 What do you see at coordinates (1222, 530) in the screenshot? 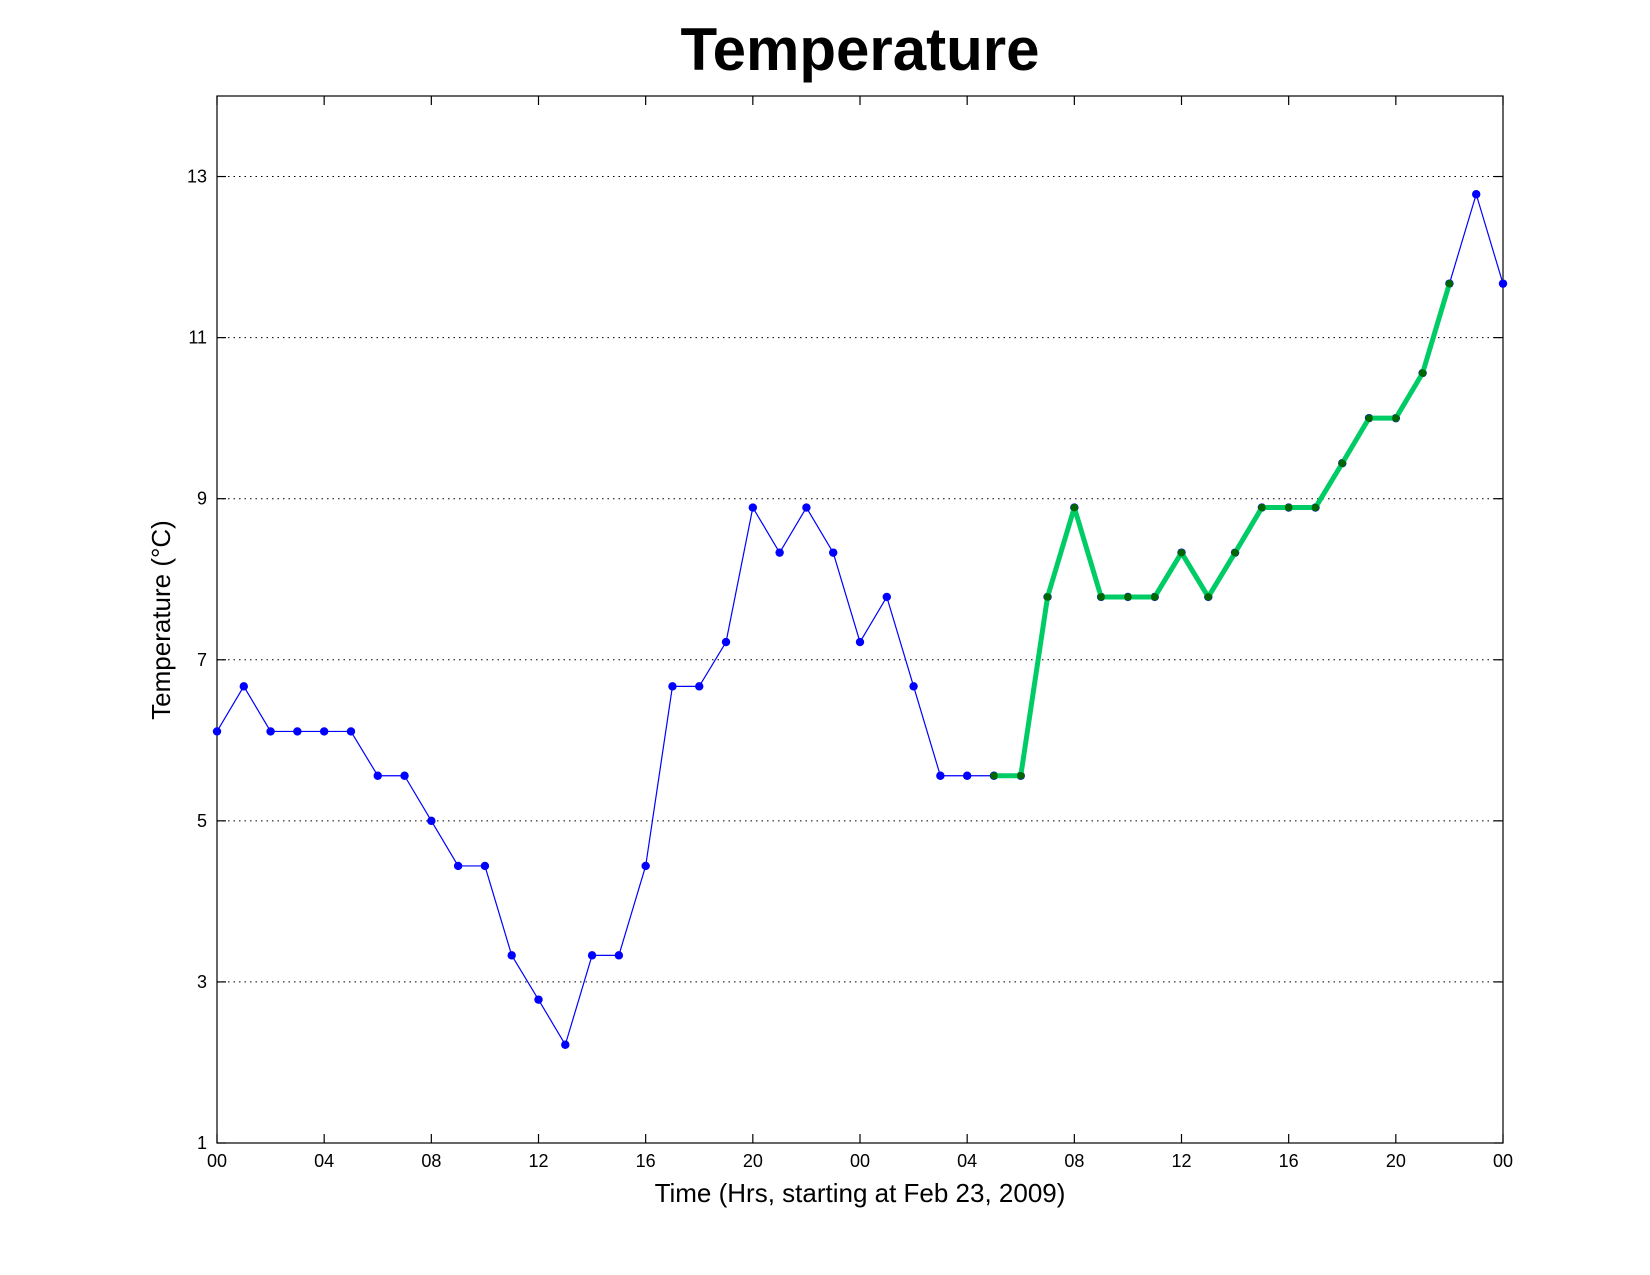
I see `series-2-line` at bounding box center [1222, 530].